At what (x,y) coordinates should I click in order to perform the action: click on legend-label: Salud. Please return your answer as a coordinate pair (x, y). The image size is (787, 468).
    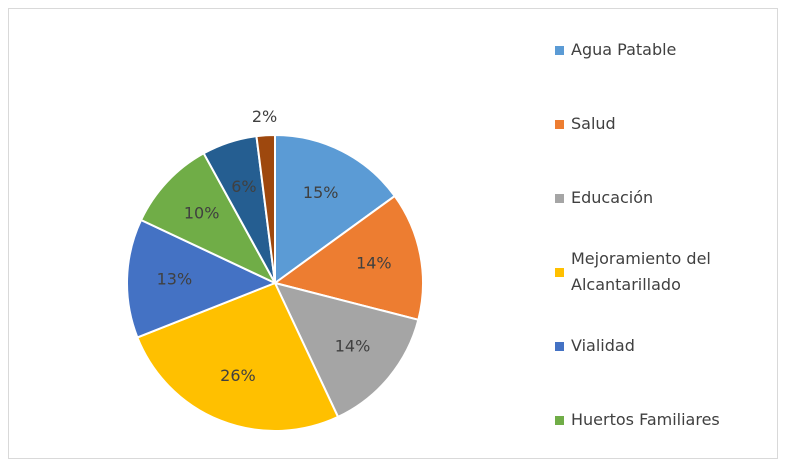
    Looking at the image, I should click on (593, 123).